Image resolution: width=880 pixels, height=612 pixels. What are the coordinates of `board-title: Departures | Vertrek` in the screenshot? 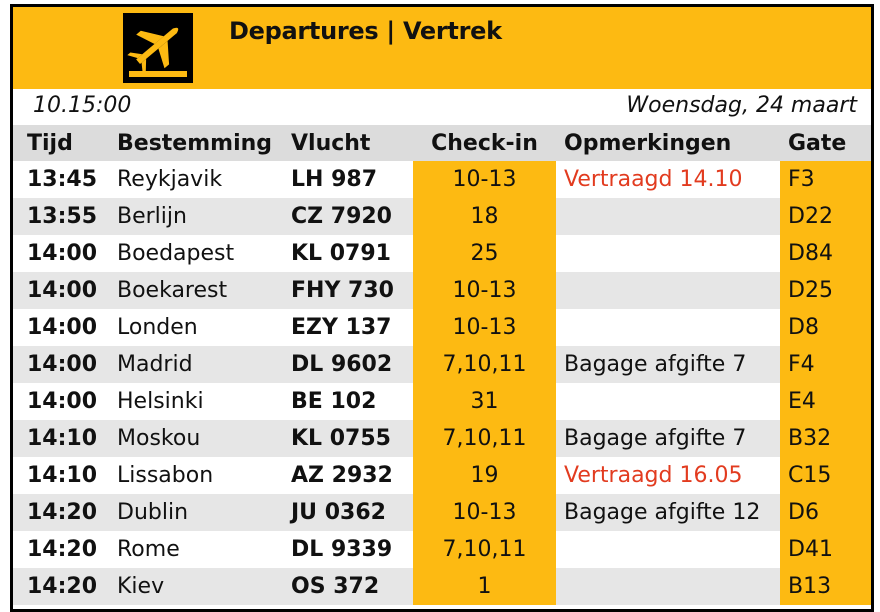 It's located at (365, 31).